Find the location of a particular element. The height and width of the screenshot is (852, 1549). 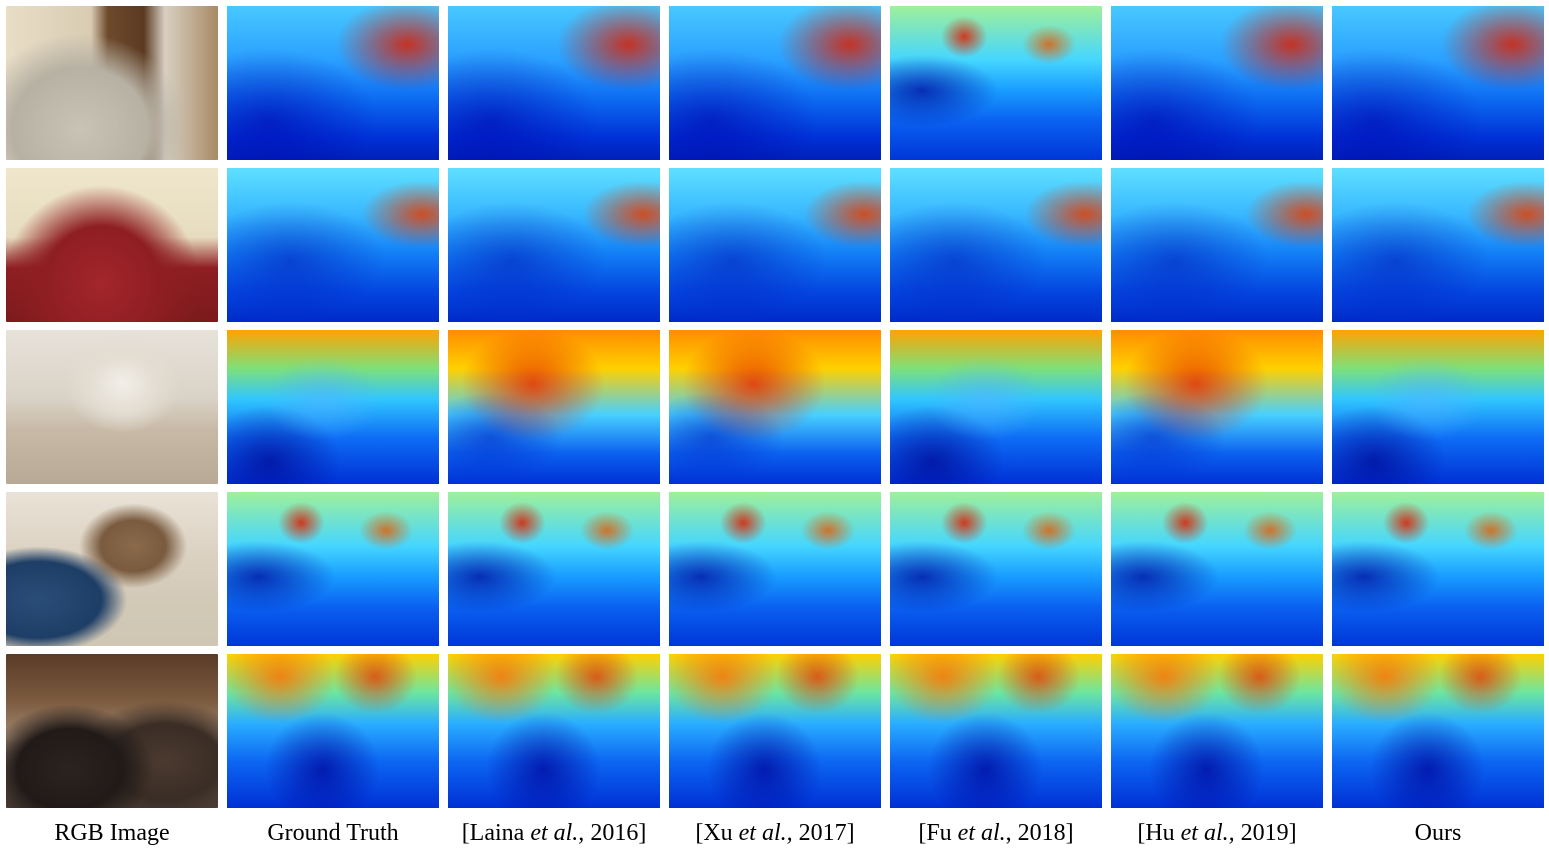

caption-text: 2017] is located at coordinates (823, 833).